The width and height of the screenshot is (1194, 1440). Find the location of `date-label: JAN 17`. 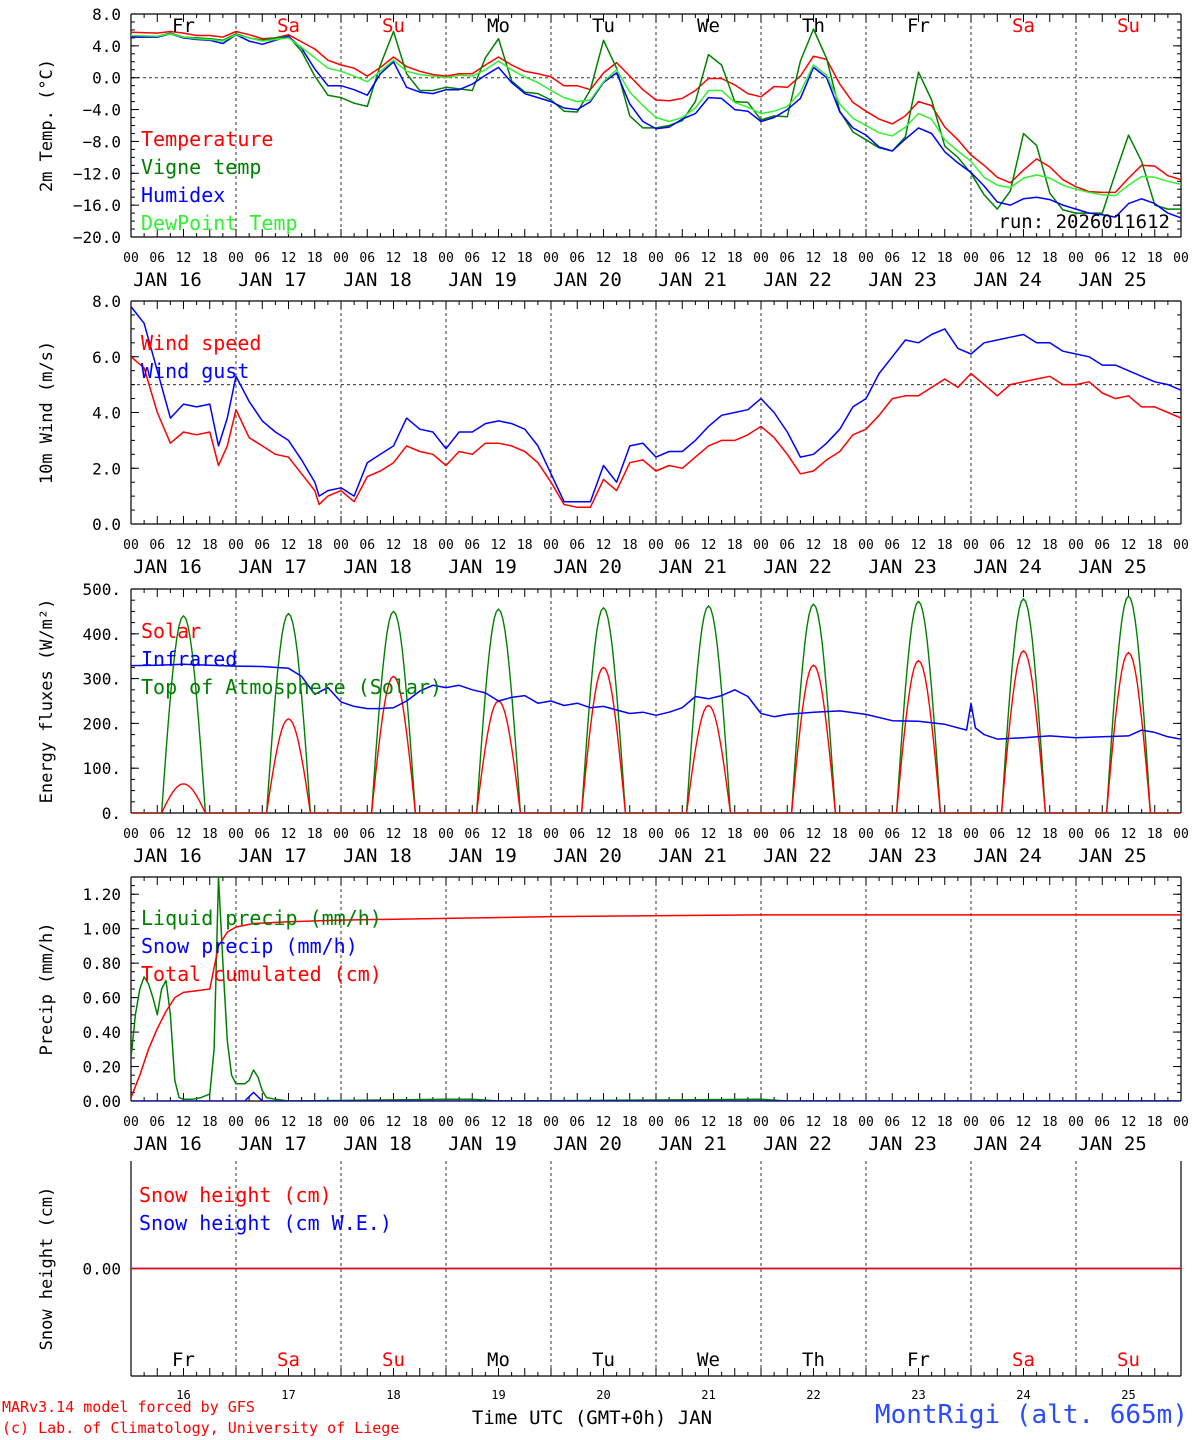

date-label: JAN 17 is located at coordinates (272, 856).